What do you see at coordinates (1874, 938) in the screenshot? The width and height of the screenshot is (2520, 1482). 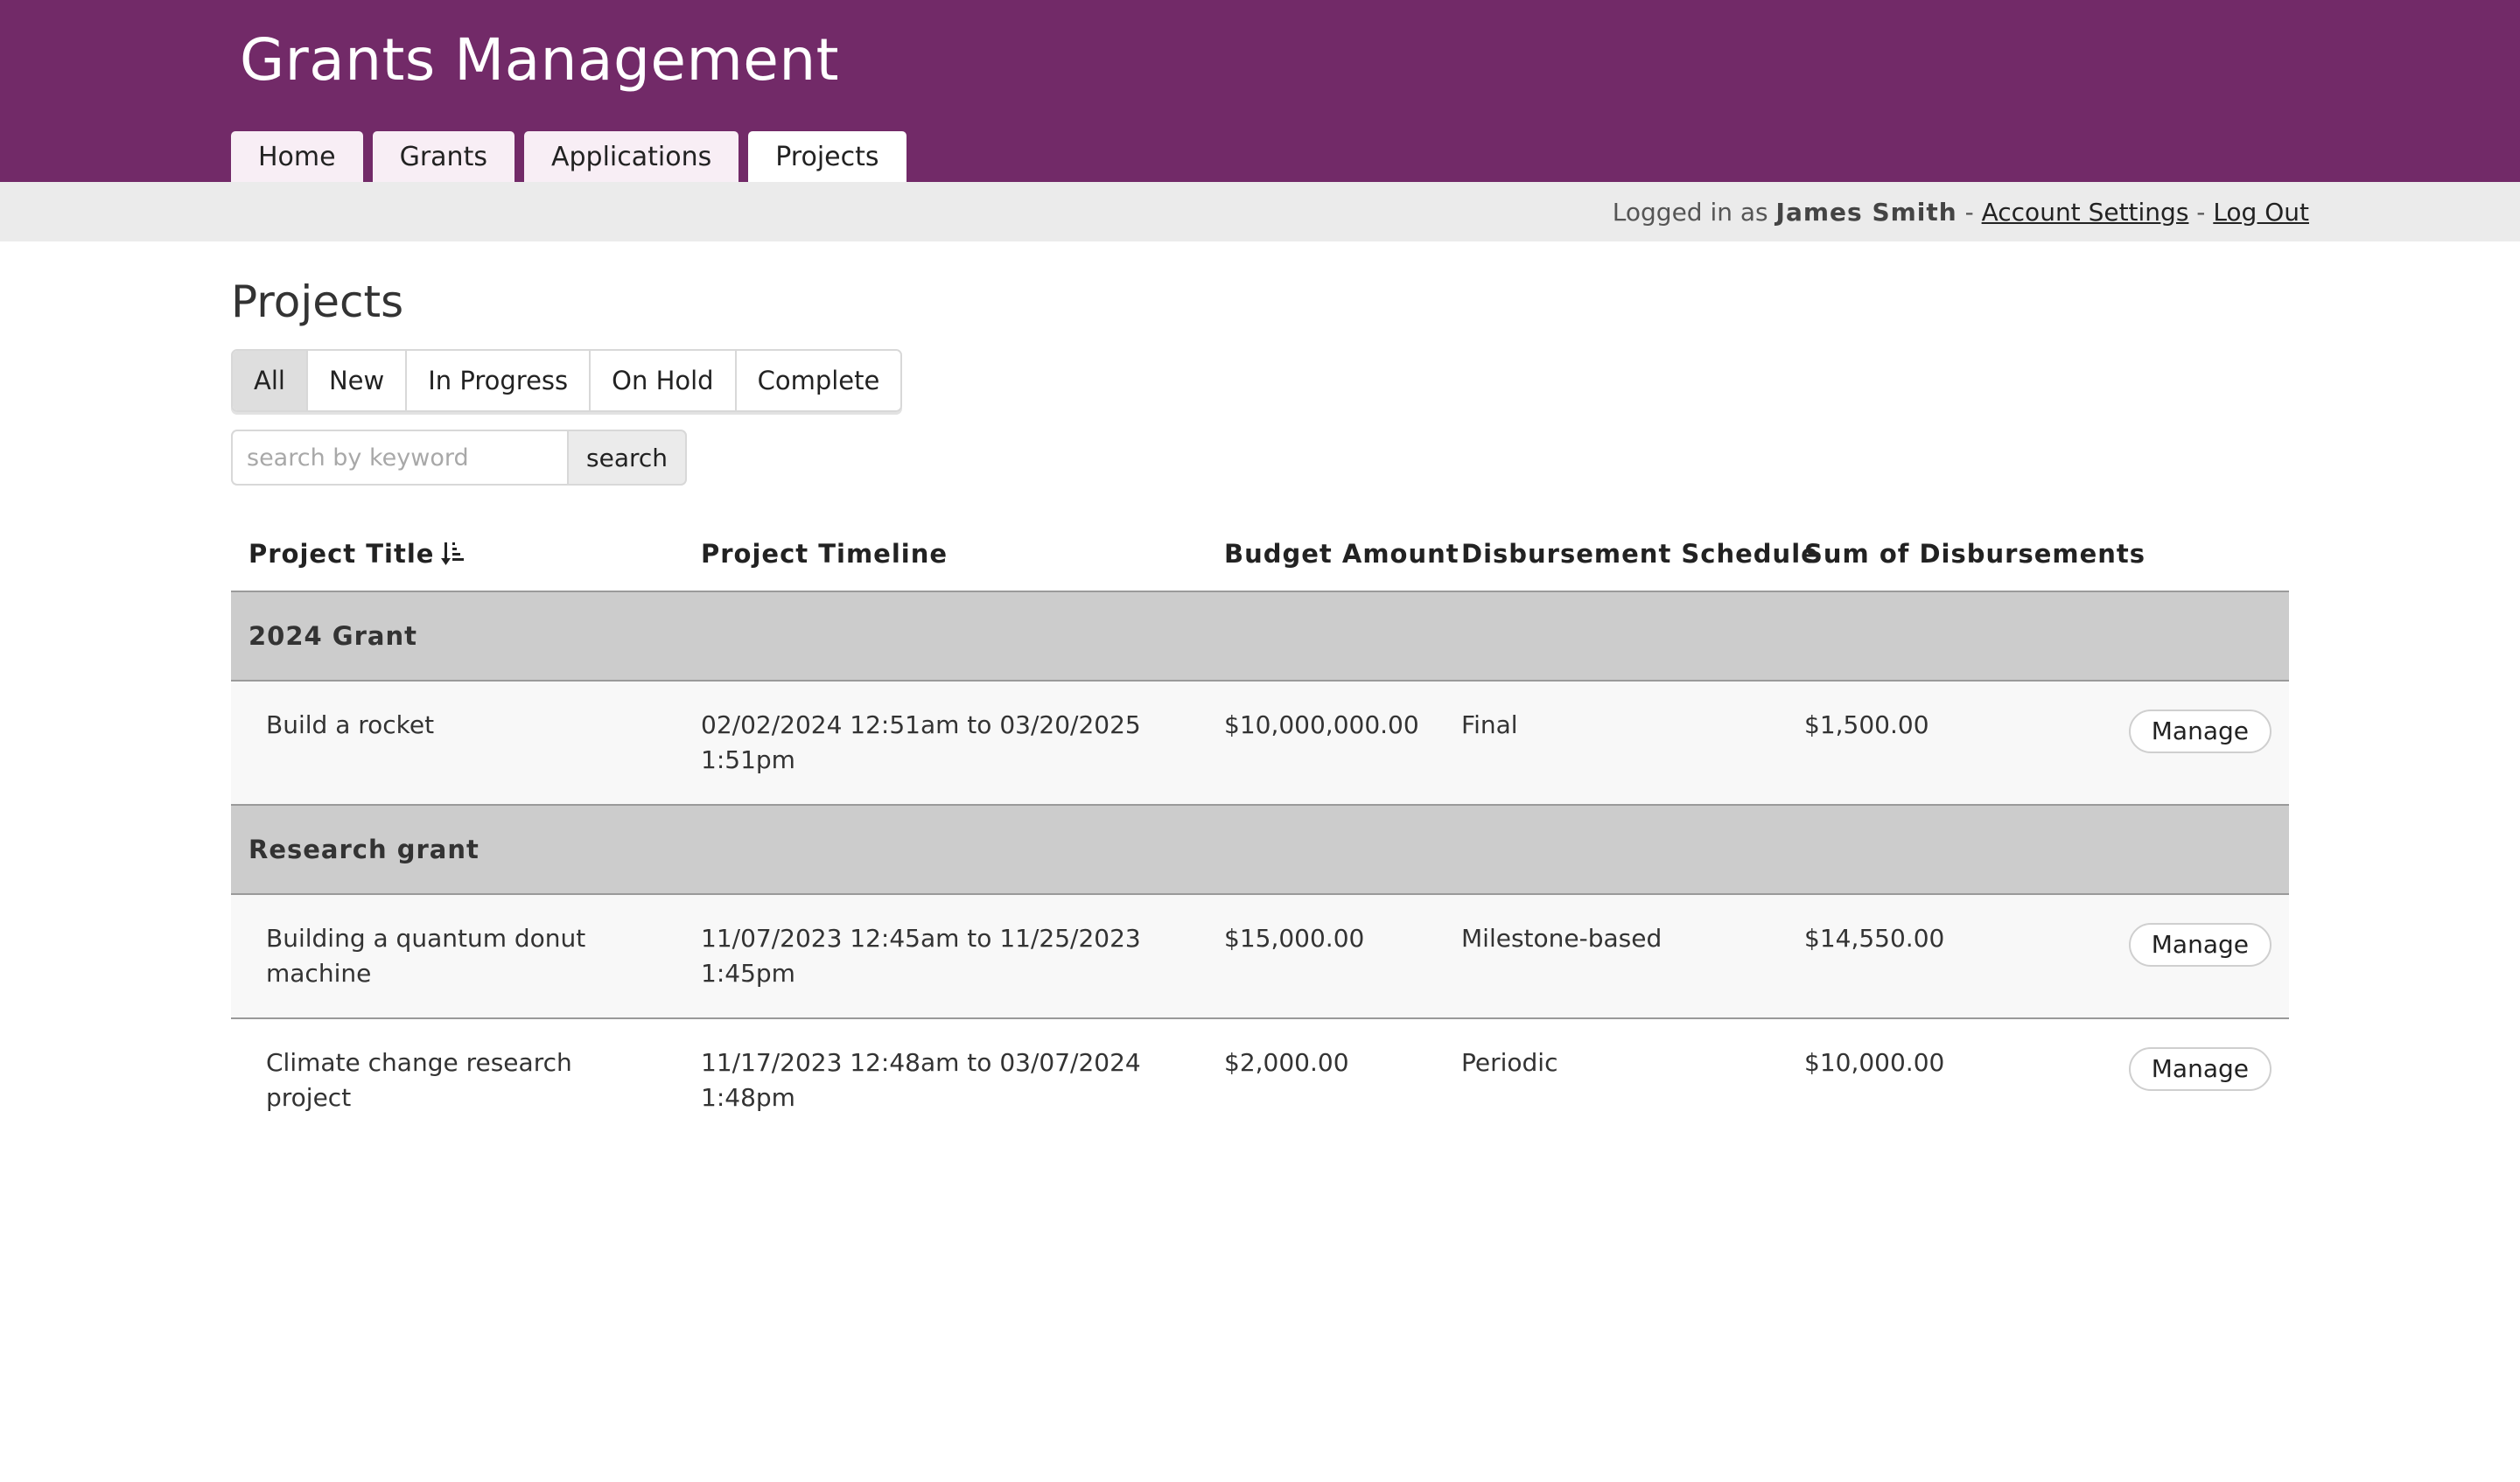 I see `sum-disbursements-cell: $14,550.00` at bounding box center [1874, 938].